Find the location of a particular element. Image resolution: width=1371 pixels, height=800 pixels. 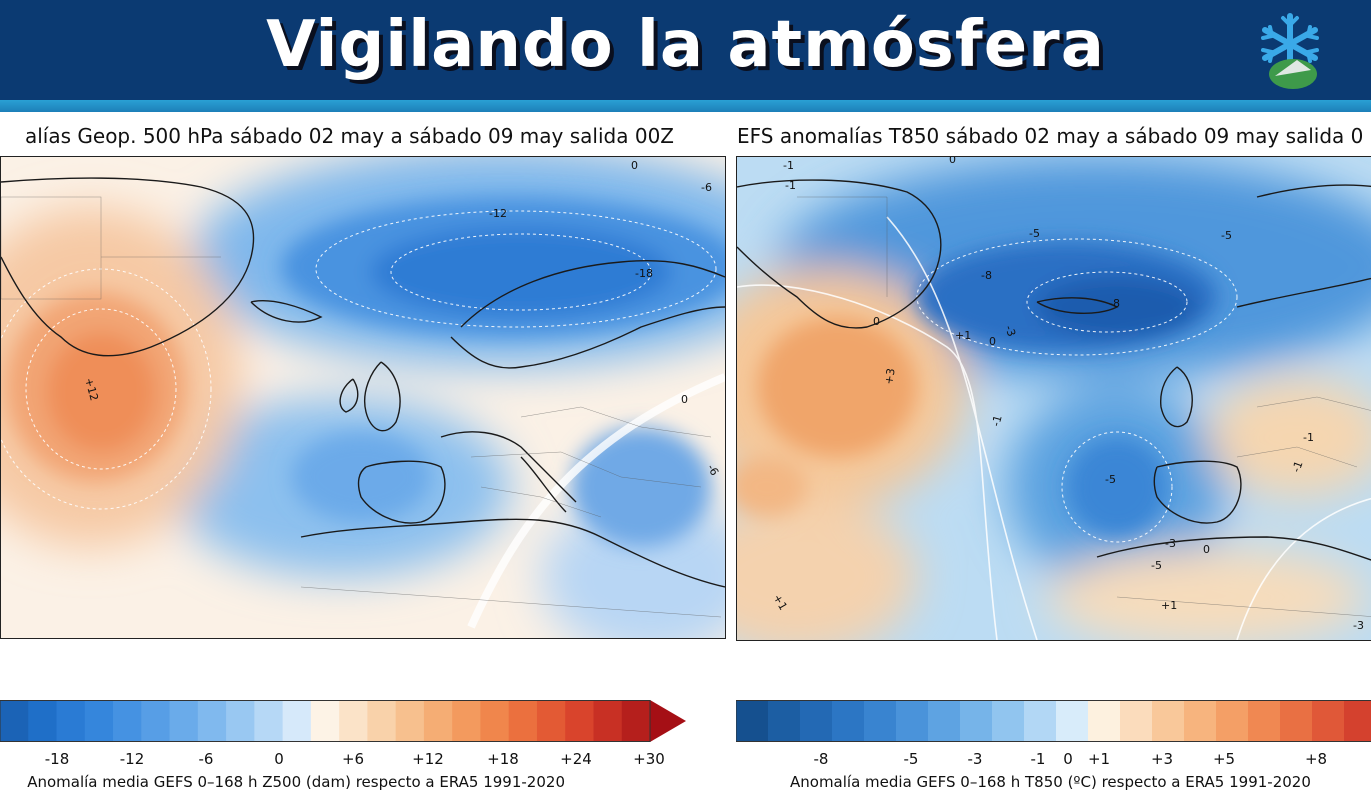

colorbar-tick: -8 is located at coordinates (821, 759).